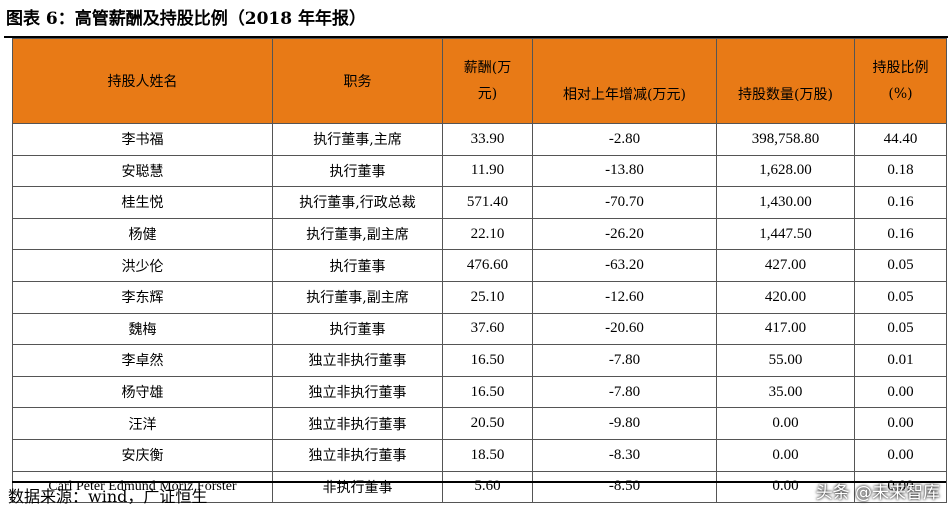 This screenshot has height=512, width=952. I want to click on table-row: 汪洋 独立非执行董事 20.50 -9.80 0.00 0.00, so click(479, 423).